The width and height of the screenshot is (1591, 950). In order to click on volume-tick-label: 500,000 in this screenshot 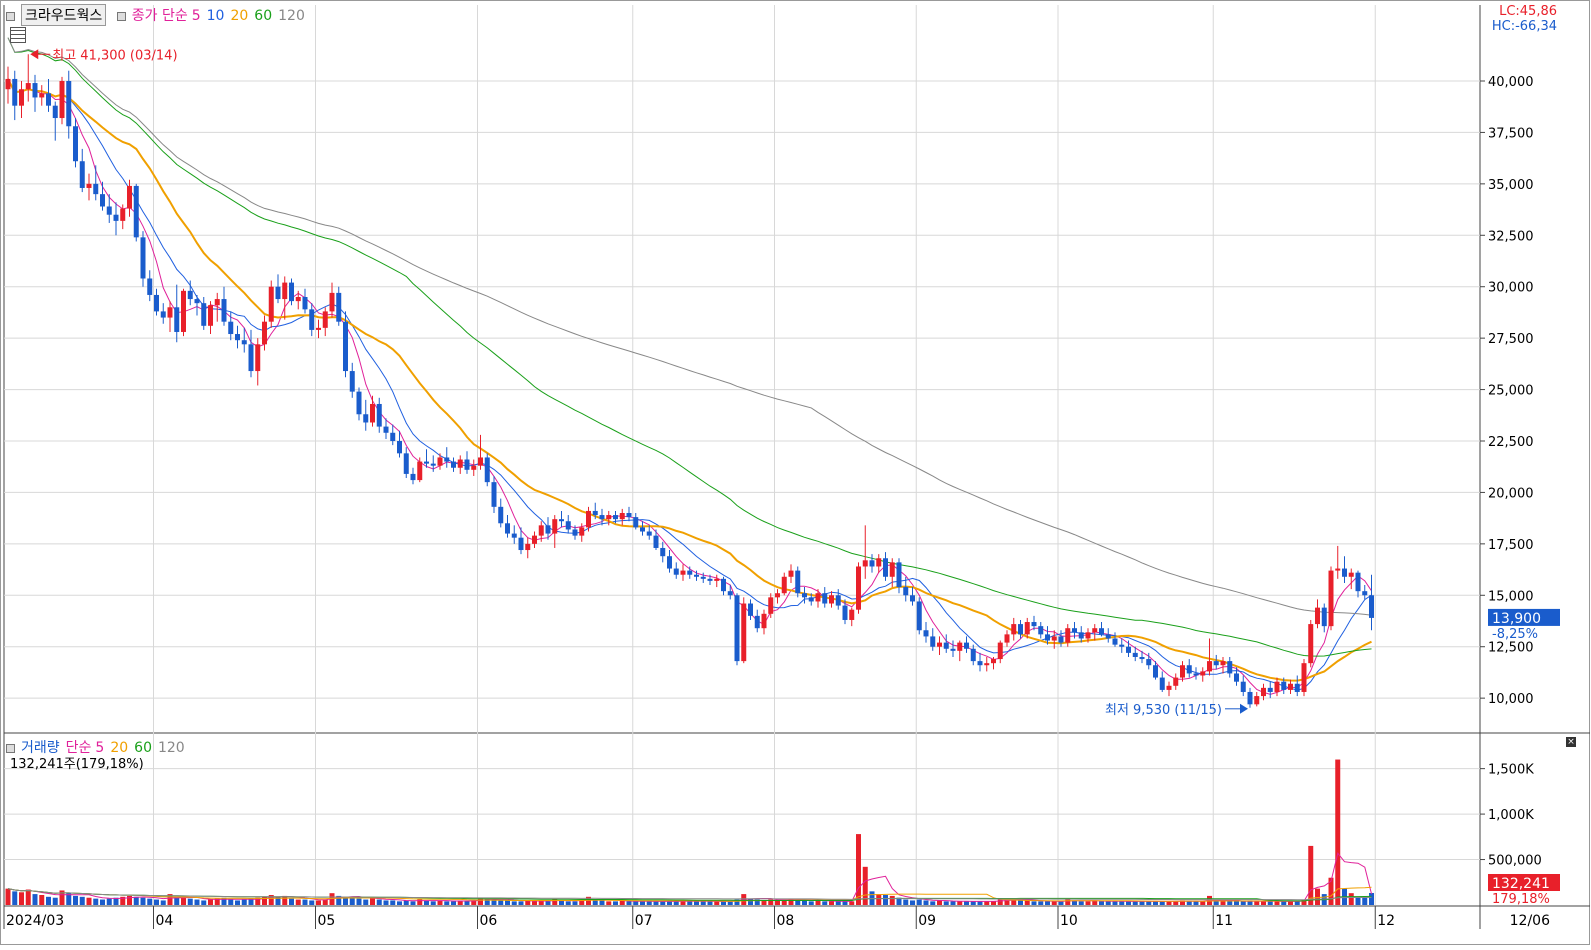, I will do `click(1515, 861)`.